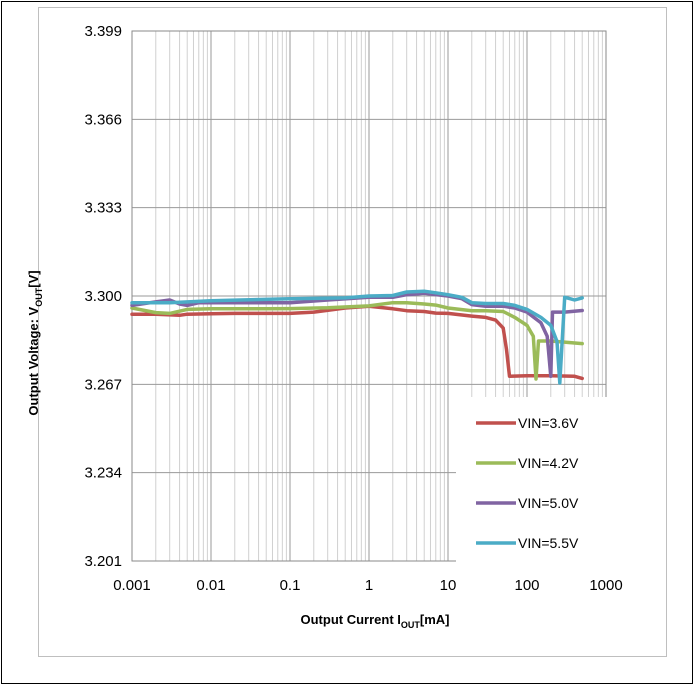 The image size is (696, 687). Describe the element at coordinates (290, 585) in the screenshot. I see `x-tick-label: 0.1` at that location.